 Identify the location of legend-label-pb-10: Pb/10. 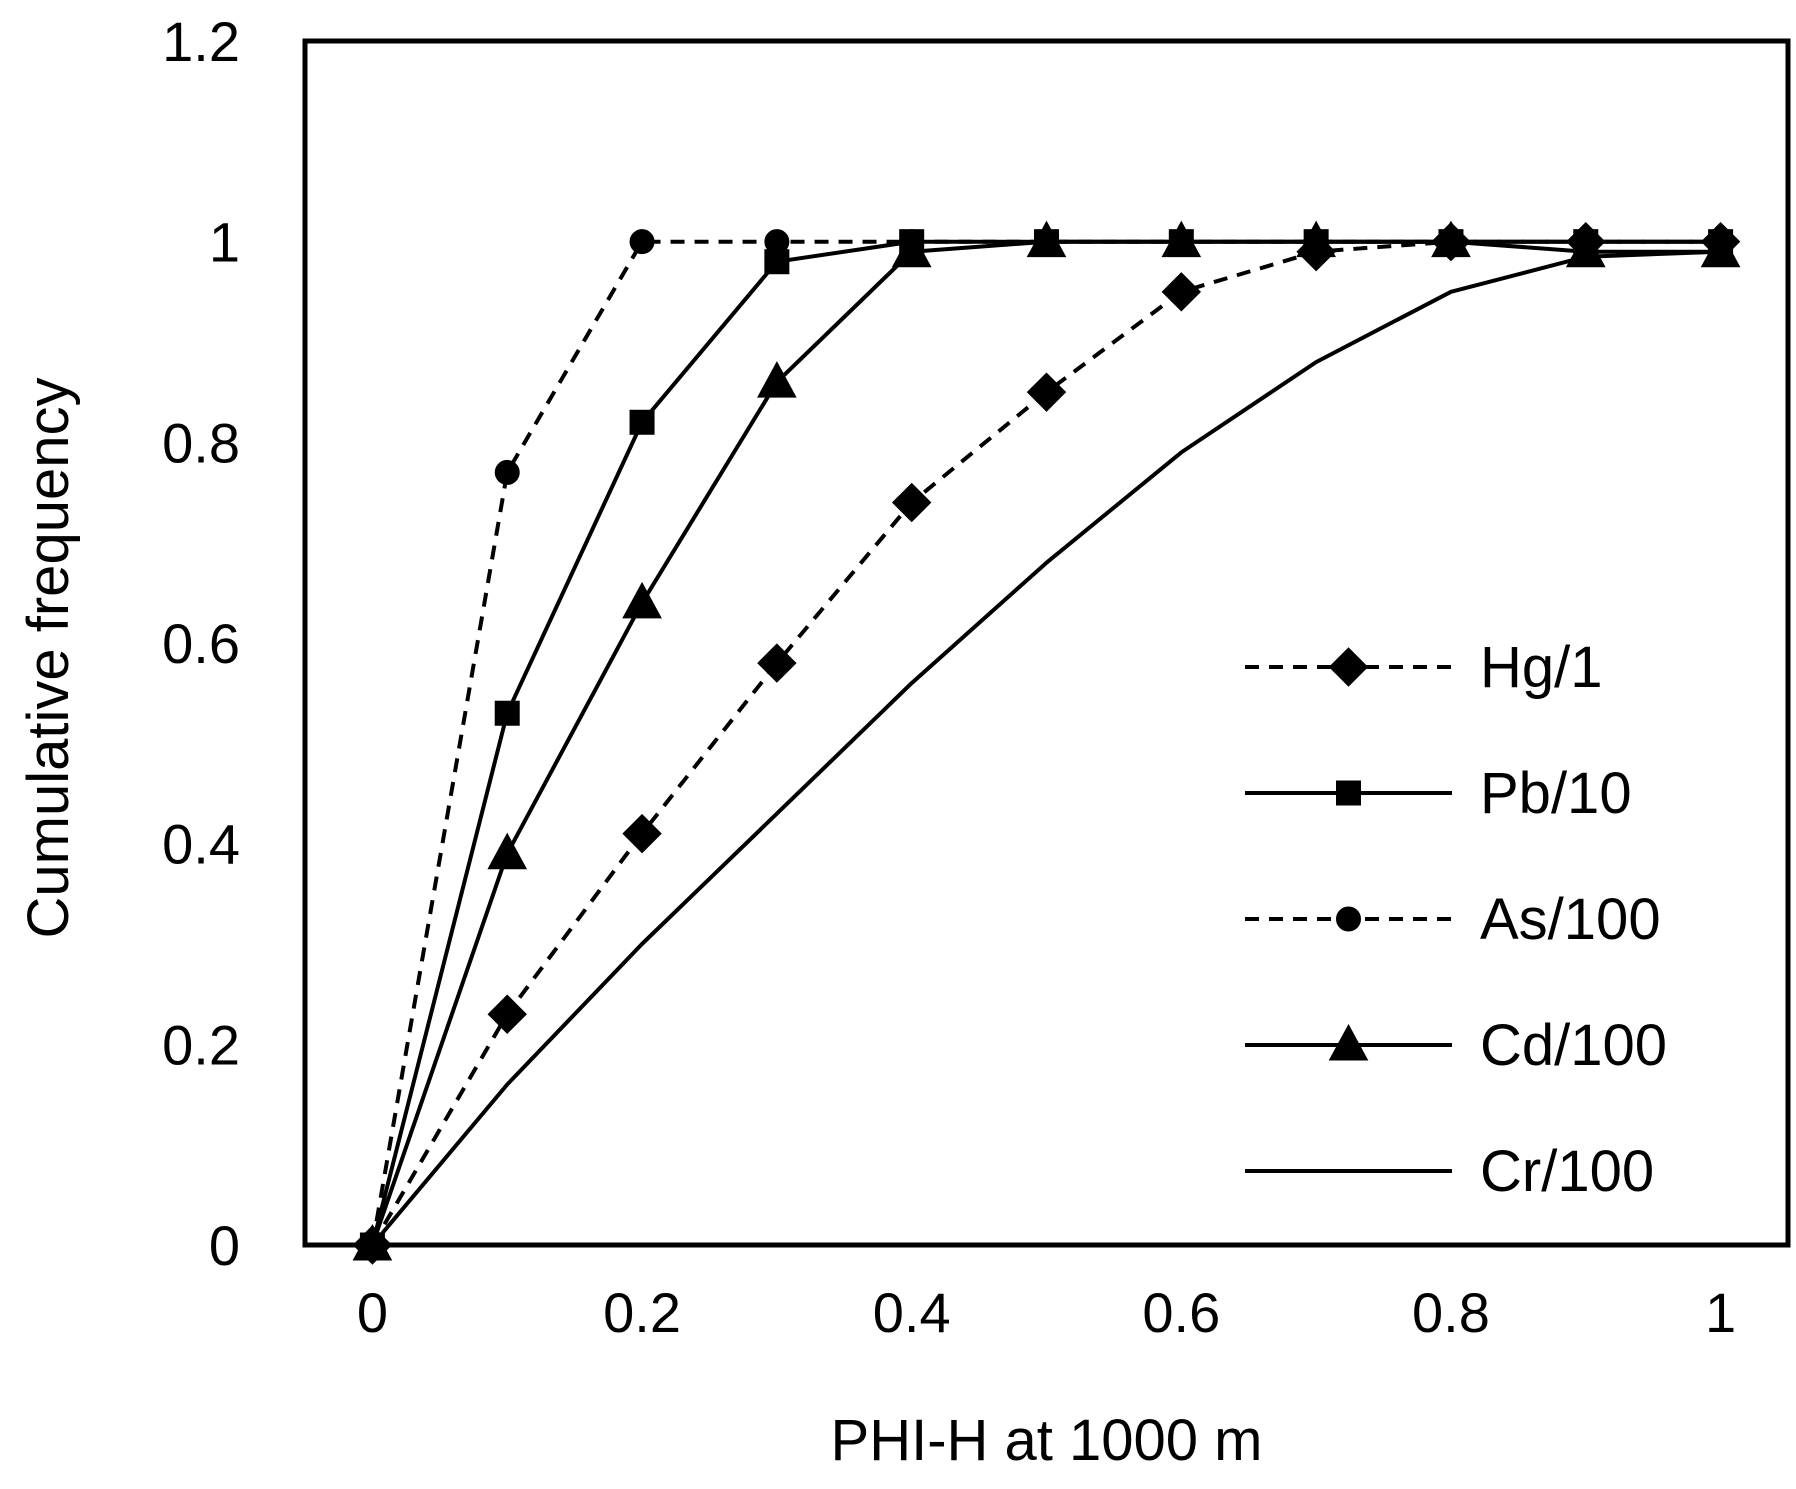
(1556, 793).